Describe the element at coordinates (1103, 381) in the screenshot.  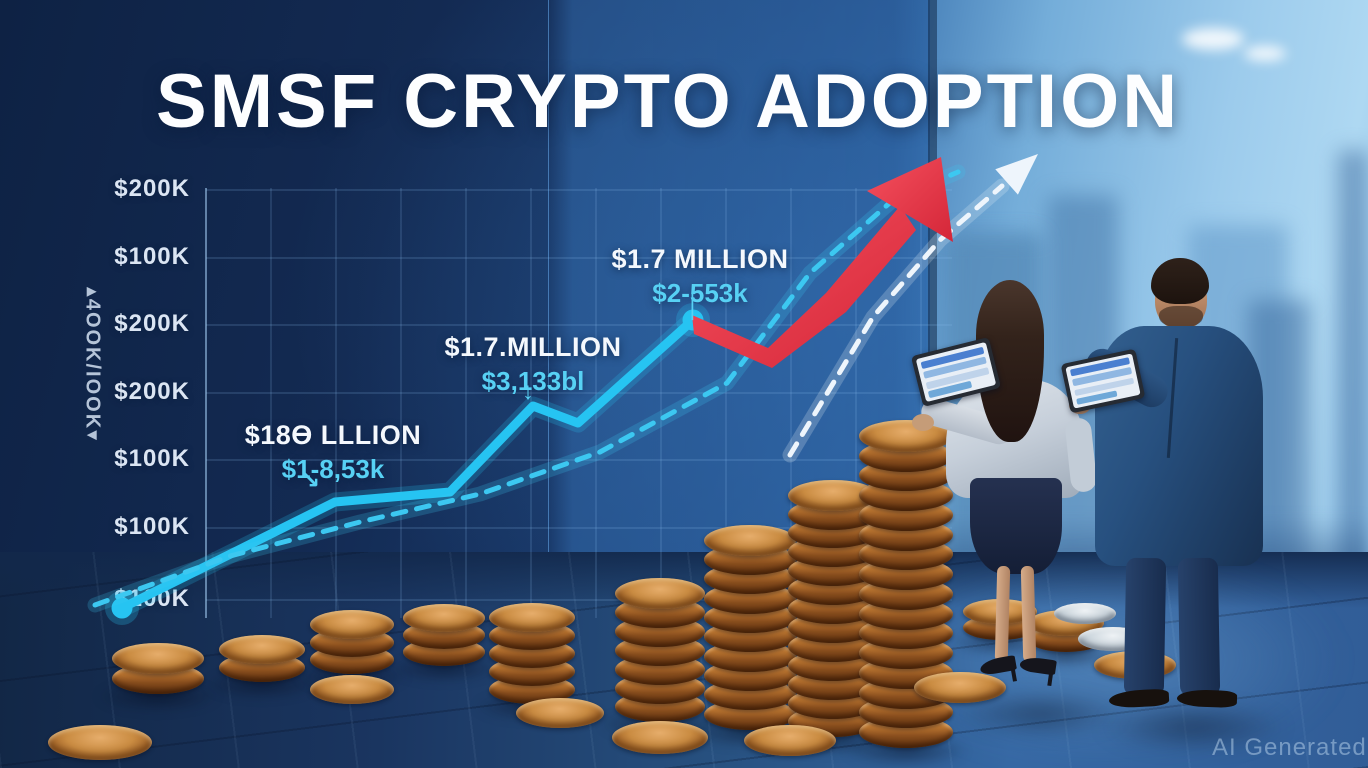
I see `tablet-screen` at that location.